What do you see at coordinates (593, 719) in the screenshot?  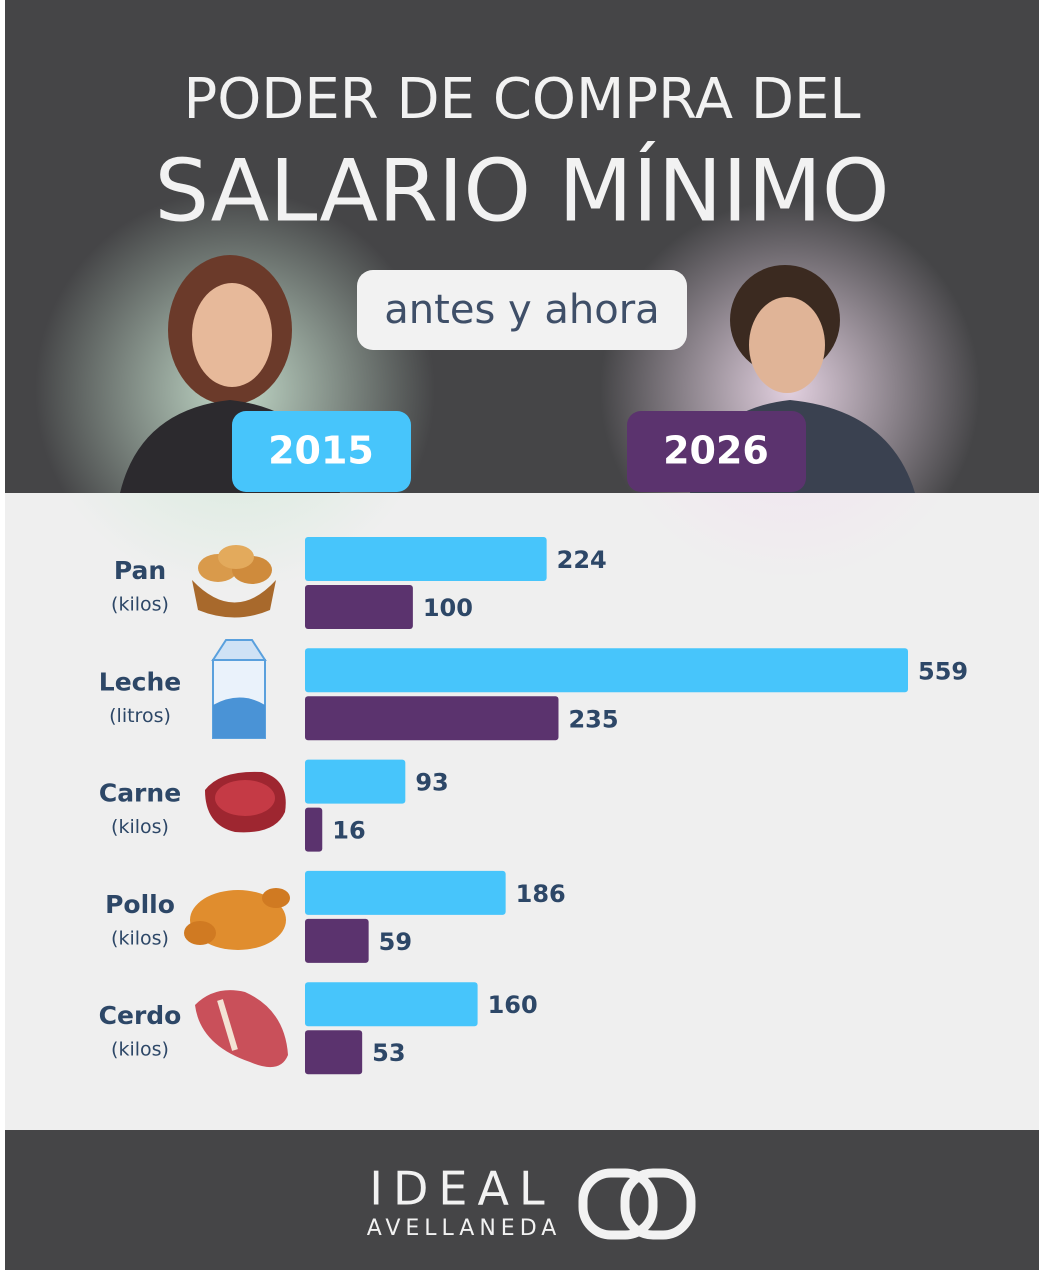 I see `value-label: 235` at bounding box center [593, 719].